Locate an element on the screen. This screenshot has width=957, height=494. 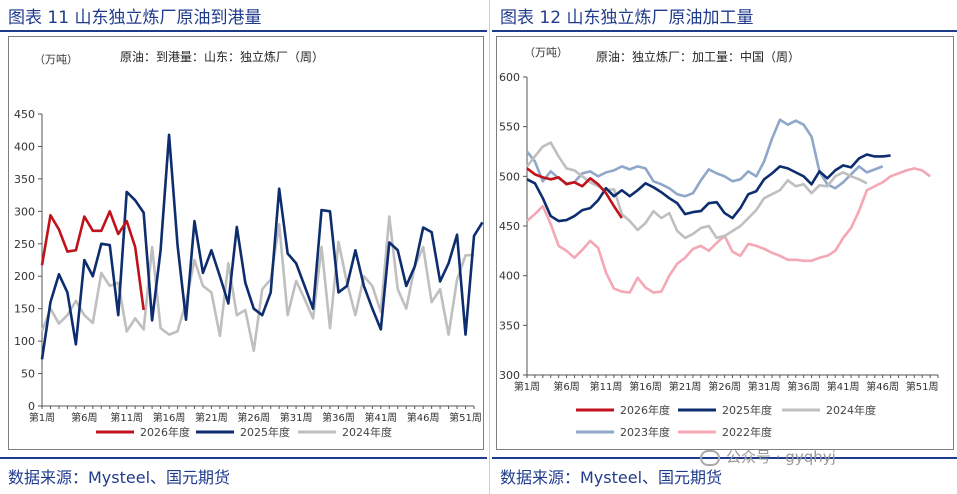
wechat-icon is located at coordinates (710, 457).